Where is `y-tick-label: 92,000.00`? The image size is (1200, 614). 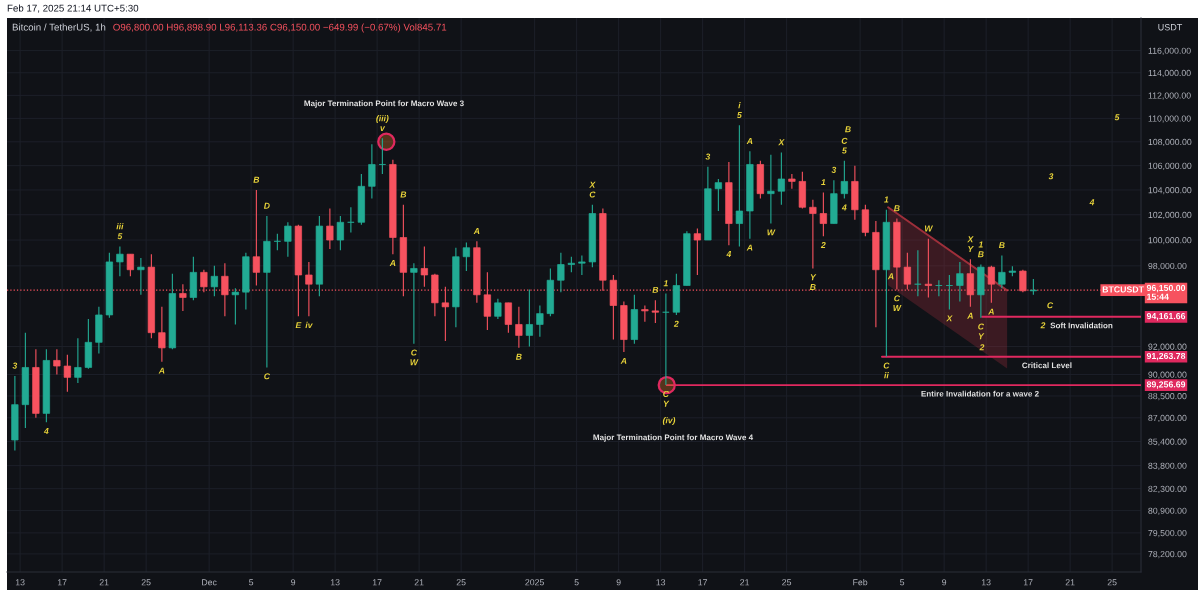
y-tick-label: 92,000.00 is located at coordinates (1167, 347).